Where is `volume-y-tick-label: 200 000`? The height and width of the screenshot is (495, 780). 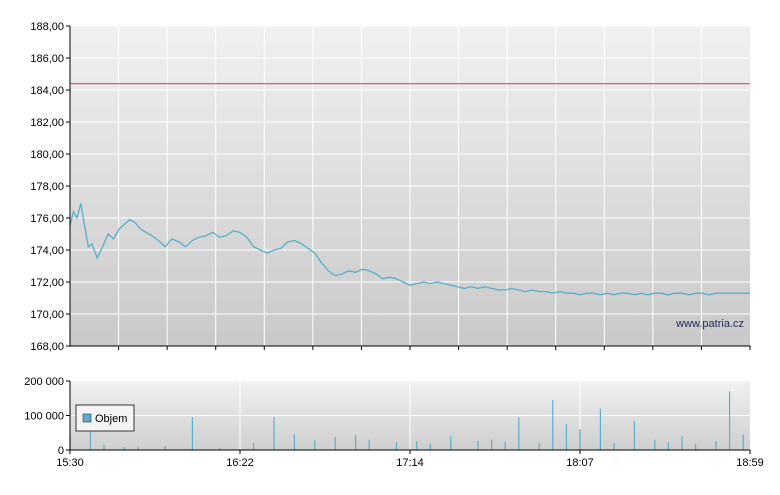 volume-y-tick-label: 200 000 is located at coordinates (44, 382).